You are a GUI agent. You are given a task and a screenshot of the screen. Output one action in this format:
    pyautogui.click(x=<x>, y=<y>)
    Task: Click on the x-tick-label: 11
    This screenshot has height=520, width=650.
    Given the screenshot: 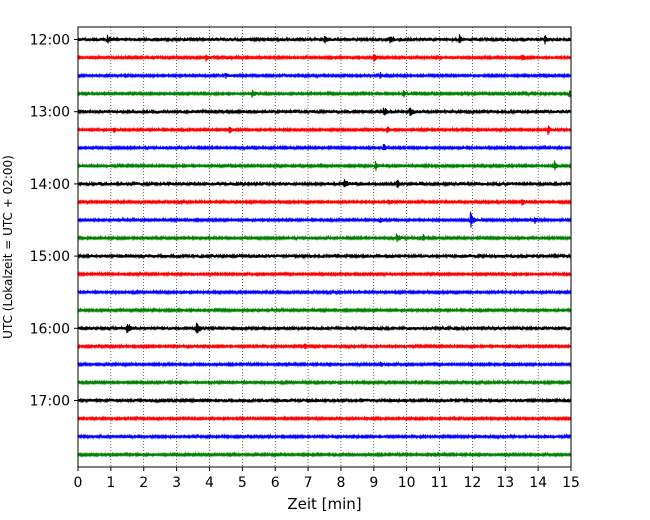 What is the action you would take?
    pyautogui.click(x=440, y=483)
    